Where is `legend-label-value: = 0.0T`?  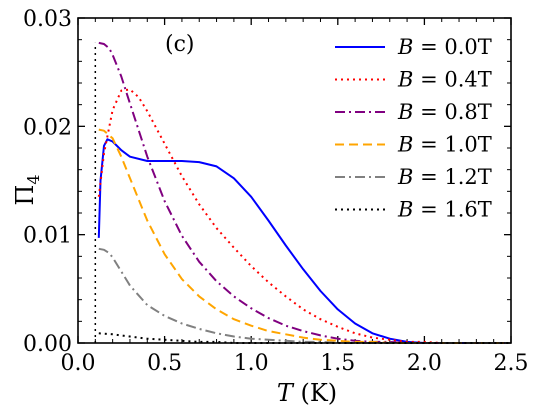 legend-label-value: = 0.0T is located at coordinates (452, 47).